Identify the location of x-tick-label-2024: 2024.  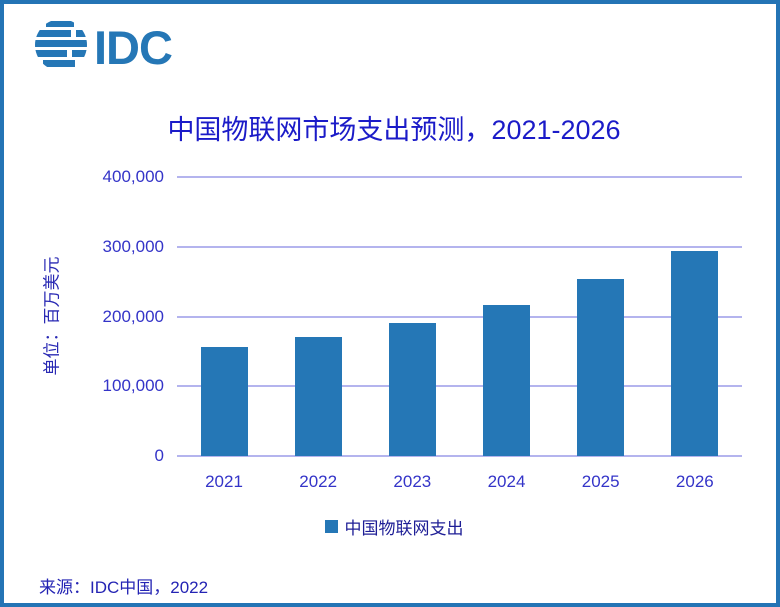
(506, 481).